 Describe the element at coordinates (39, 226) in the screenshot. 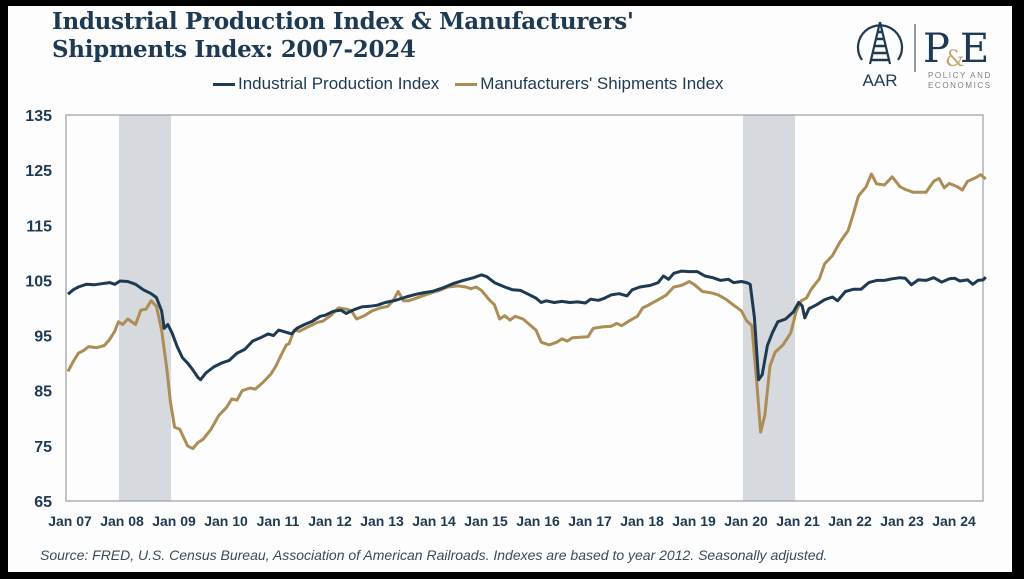

I see `y-tick-label: 115` at that location.